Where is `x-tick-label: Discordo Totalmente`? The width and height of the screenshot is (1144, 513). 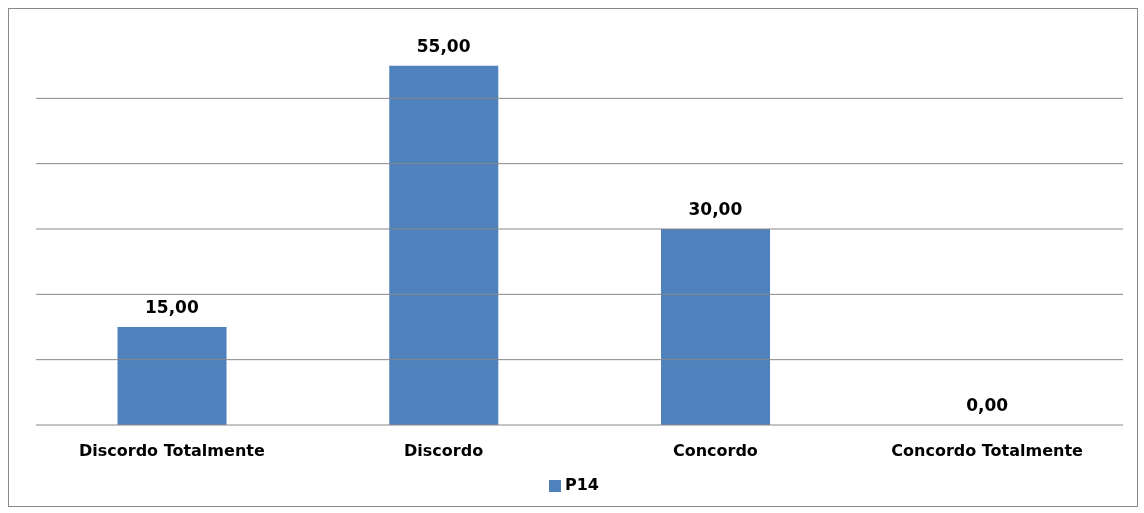 x-tick-label: Discordo Totalmente is located at coordinates (171, 451).